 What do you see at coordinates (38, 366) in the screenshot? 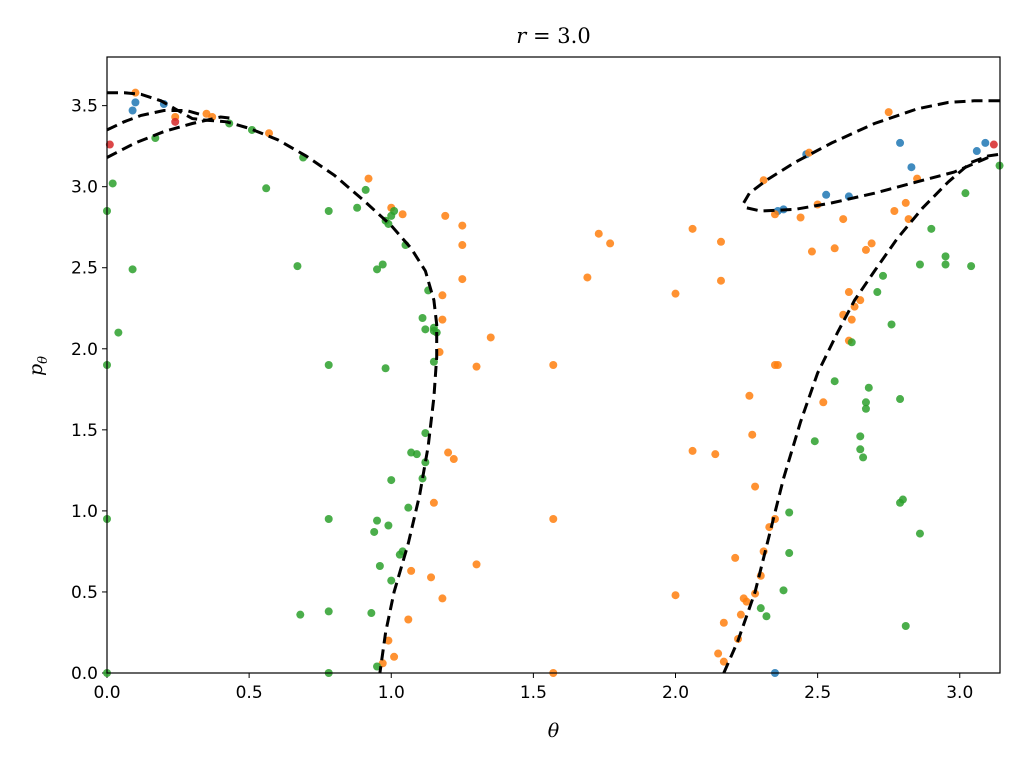
I see `y-axis-label: pθ` at bounding box center [38, 366].